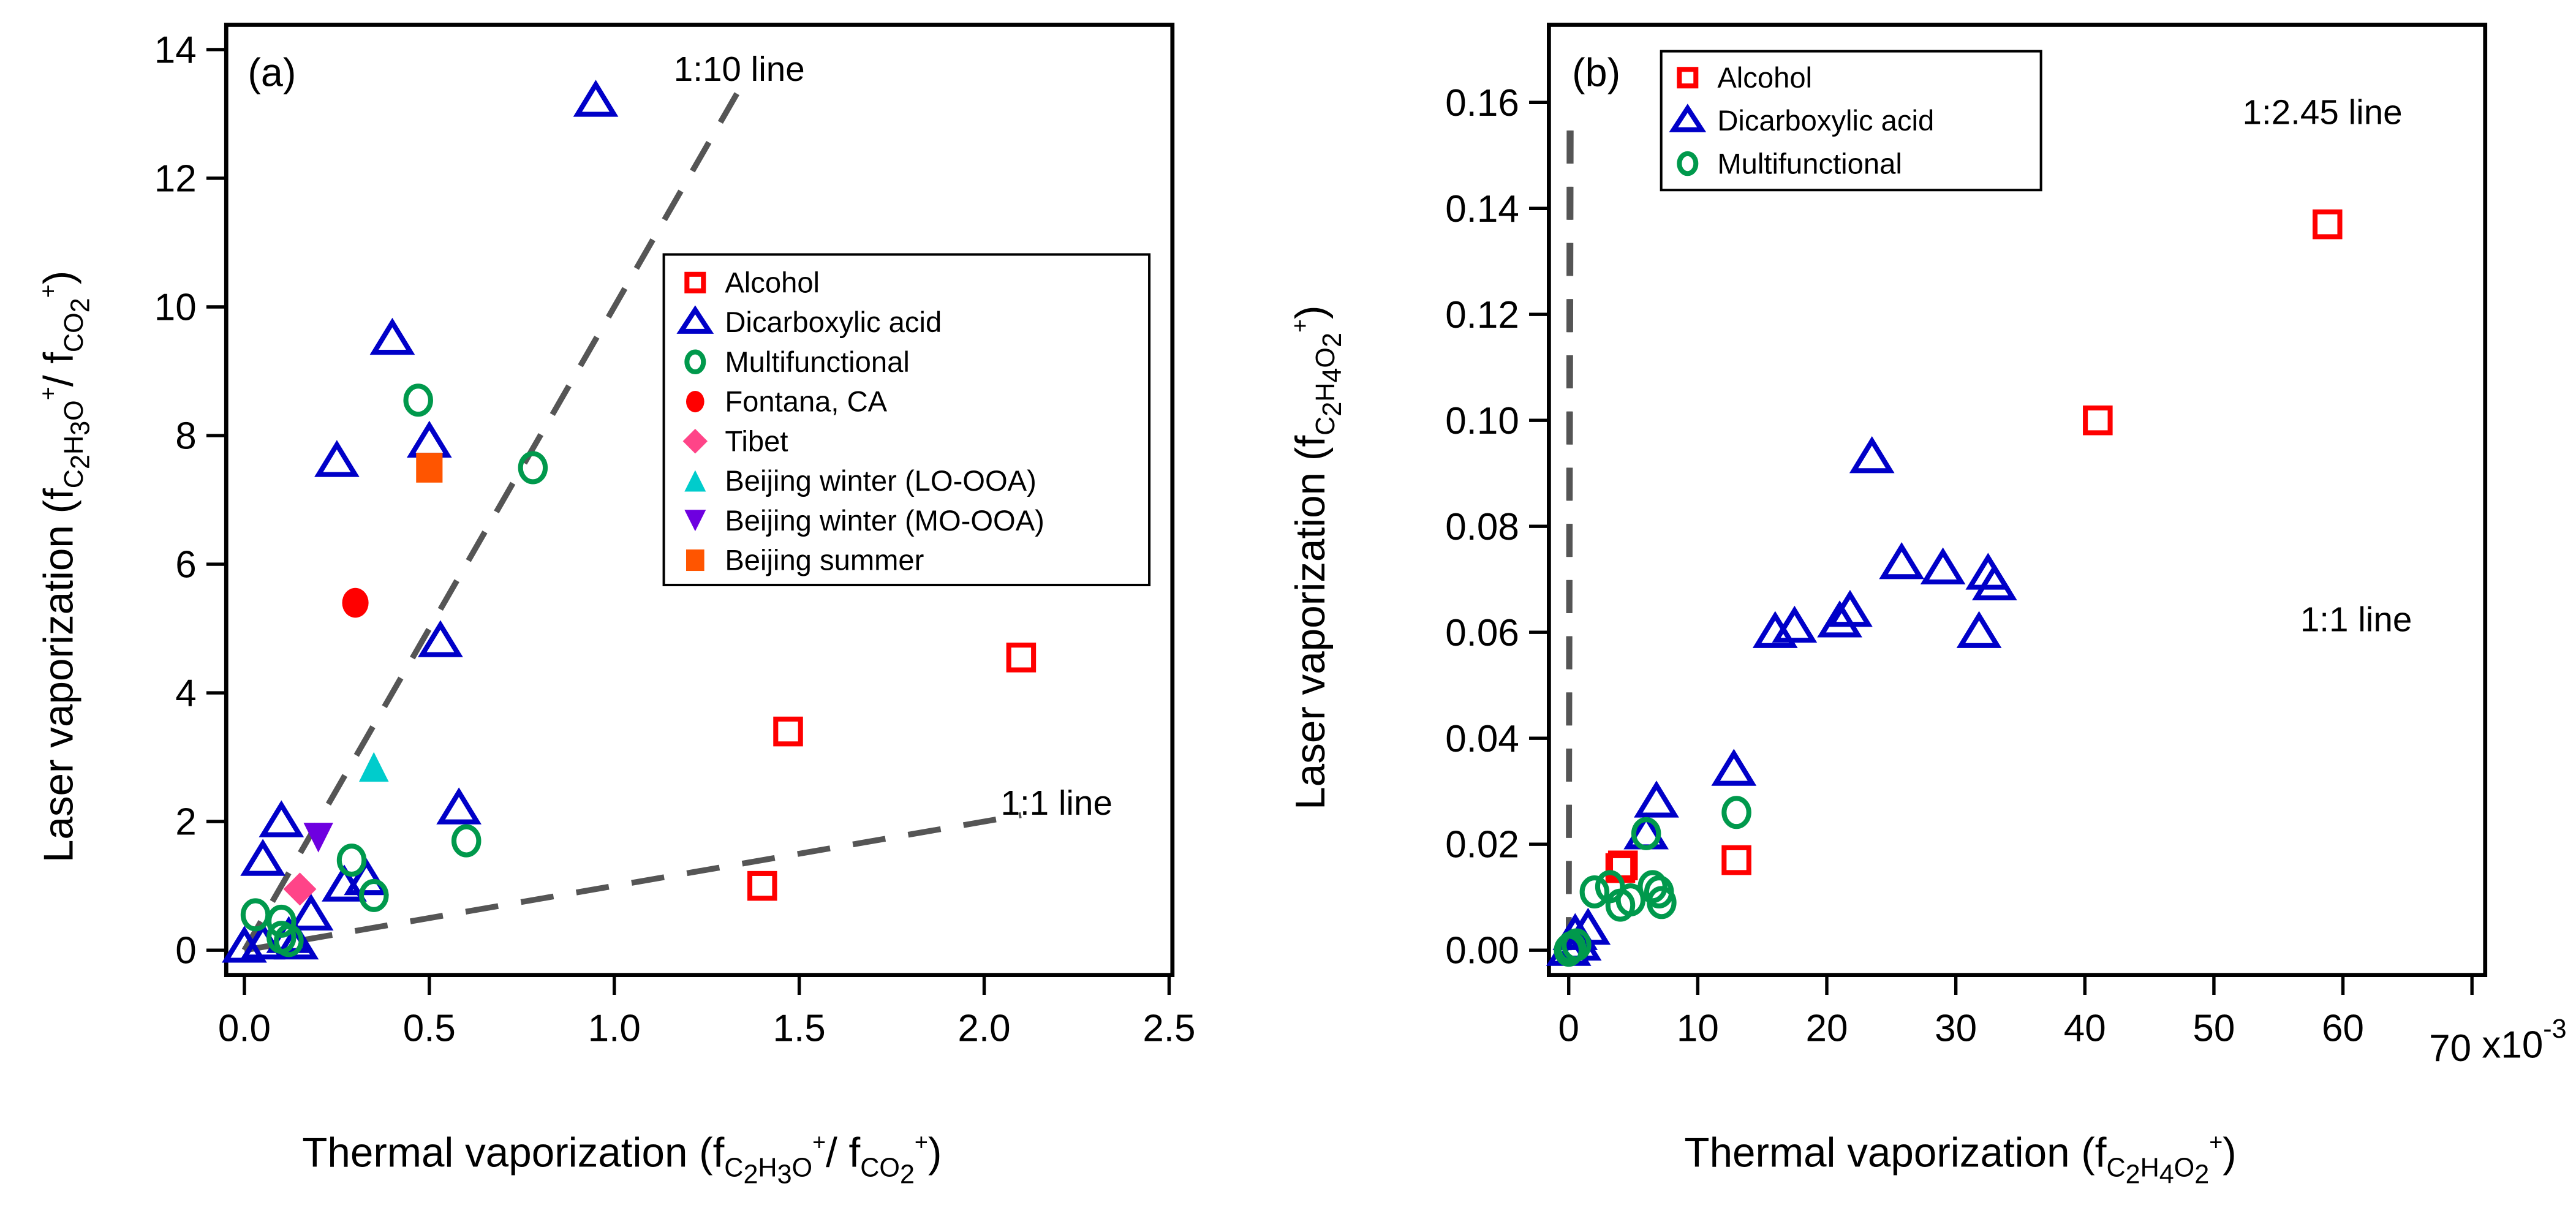 The image size is (2576, 1208). I want to click on legend-marker-beijing-winter-lo-ooa, so click(695, 481).